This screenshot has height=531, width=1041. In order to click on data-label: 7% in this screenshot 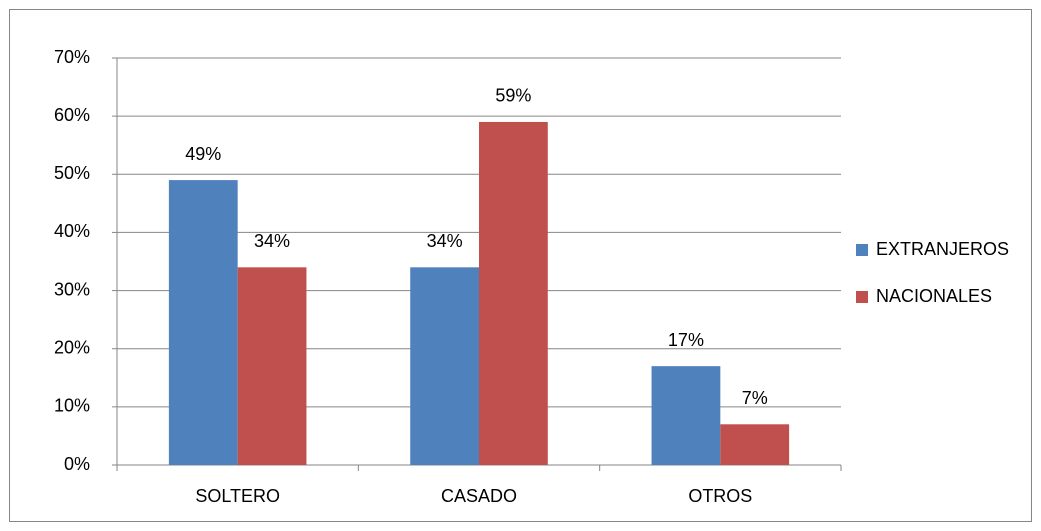, I will do `click(755, 398)`.